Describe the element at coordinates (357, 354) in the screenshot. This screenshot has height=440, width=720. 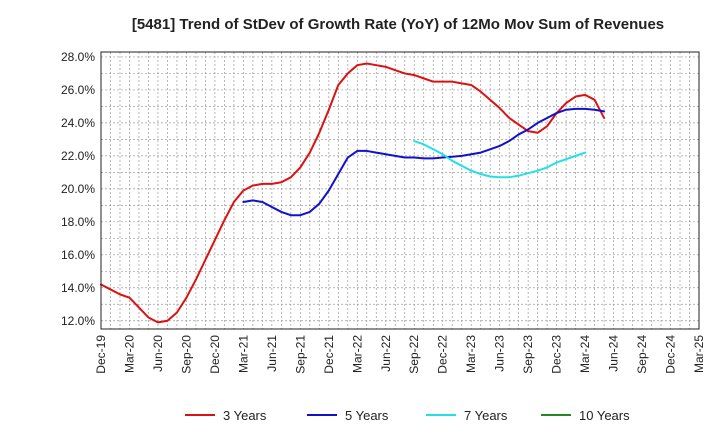
I see `x-tick-label: Mar-22` at that location.